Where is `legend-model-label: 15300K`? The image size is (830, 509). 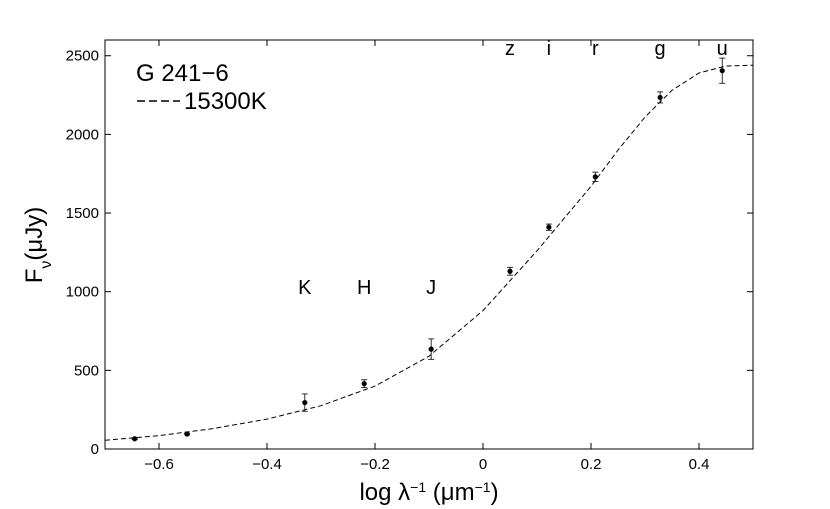 legend-model-label: 15300K is located at coordinates (225, 101).